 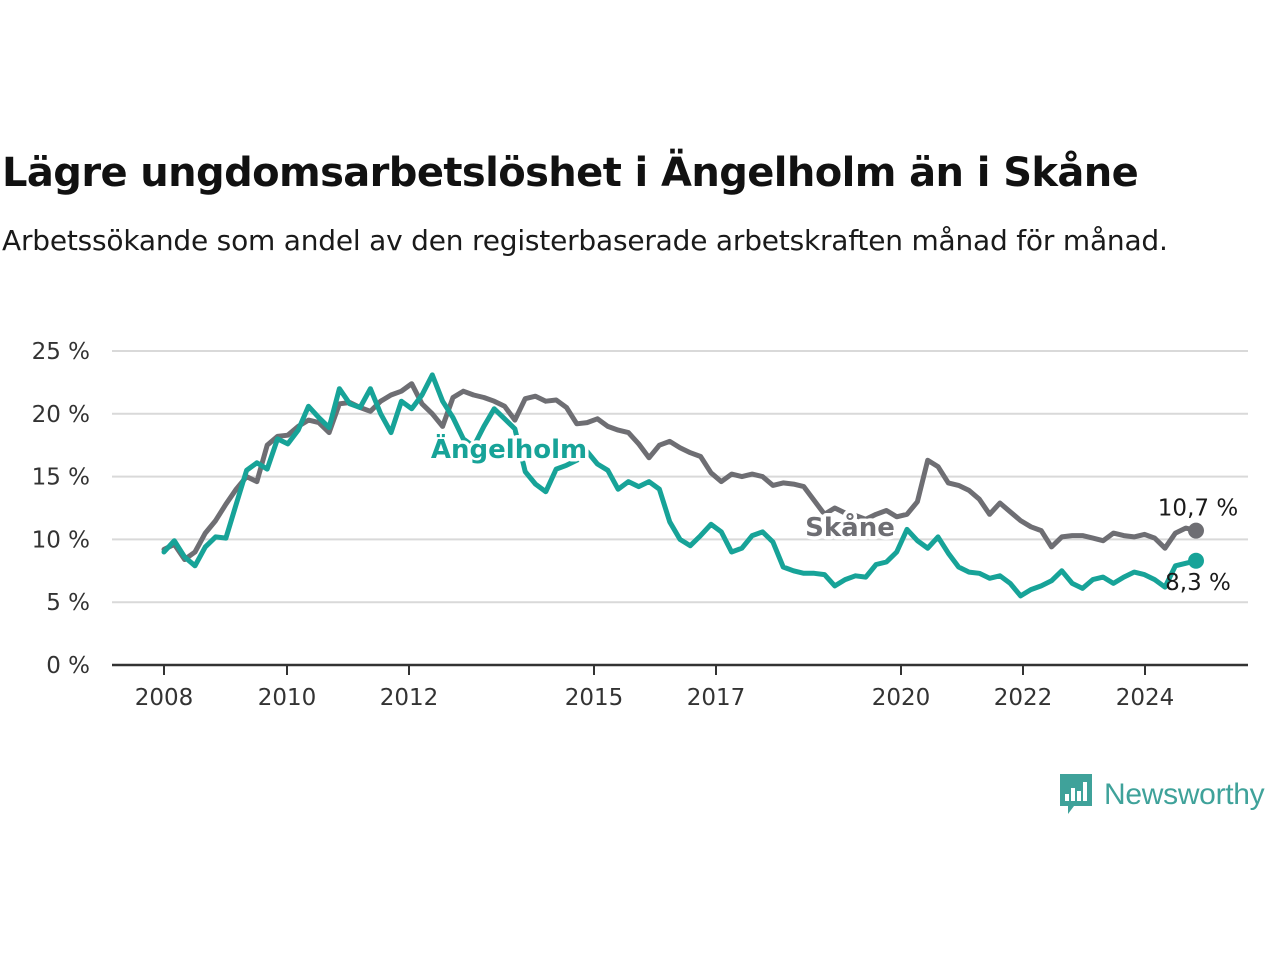 What do you see at coordinates (1023, 698) in the screenshot?
I see `x-tick-label: 2022` at bounding box center [1023, 698].